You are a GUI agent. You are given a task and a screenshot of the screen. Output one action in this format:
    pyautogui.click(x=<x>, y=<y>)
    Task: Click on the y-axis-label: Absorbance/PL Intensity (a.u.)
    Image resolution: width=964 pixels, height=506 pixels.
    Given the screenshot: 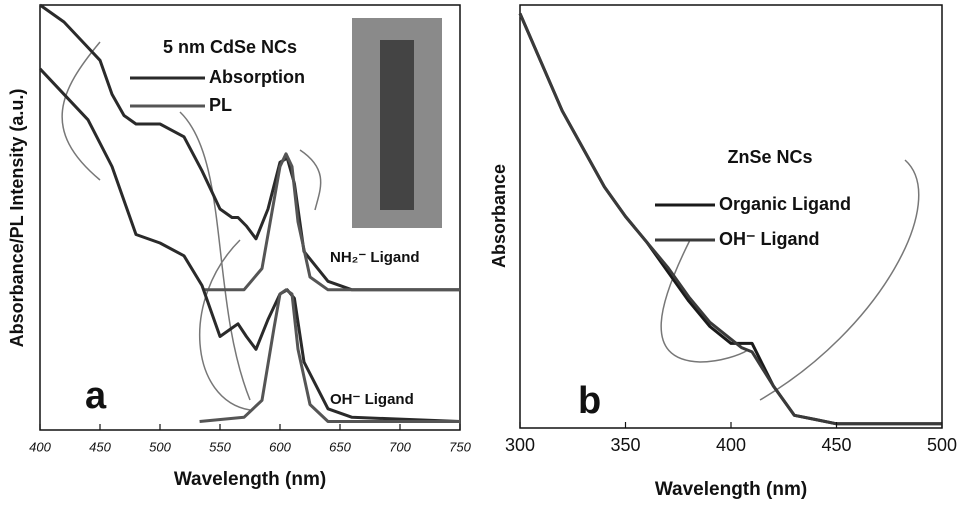 What is the action you would take?
    pyautogui.click(x=17, y=218)
    